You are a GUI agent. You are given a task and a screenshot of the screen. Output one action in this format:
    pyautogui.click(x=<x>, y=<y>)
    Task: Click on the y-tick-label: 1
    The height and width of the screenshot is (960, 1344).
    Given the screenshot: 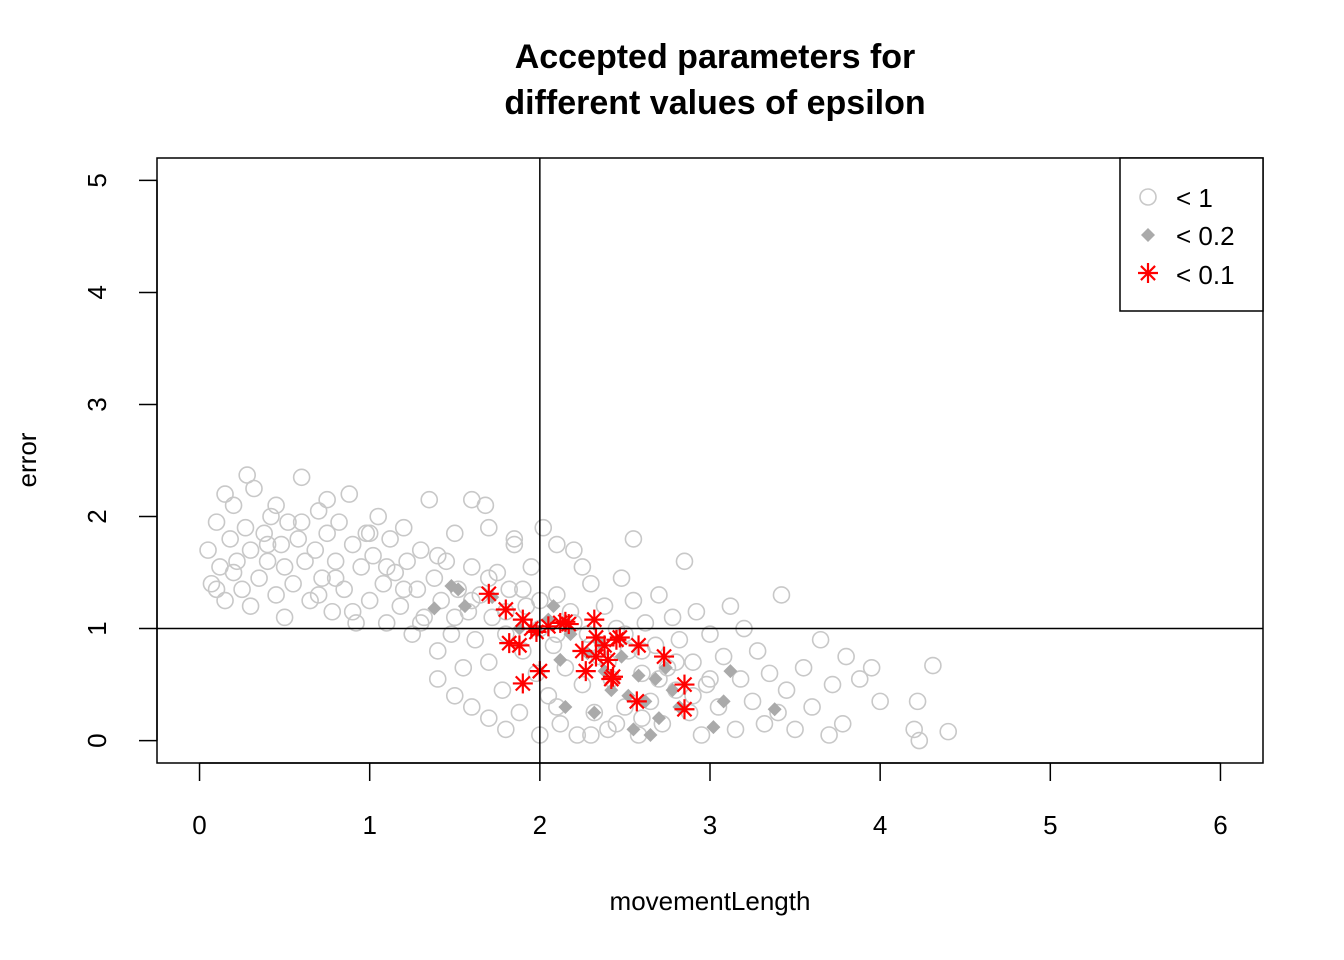 What is the action you would take?
    pyautogui.click(x=97, y=628)
    